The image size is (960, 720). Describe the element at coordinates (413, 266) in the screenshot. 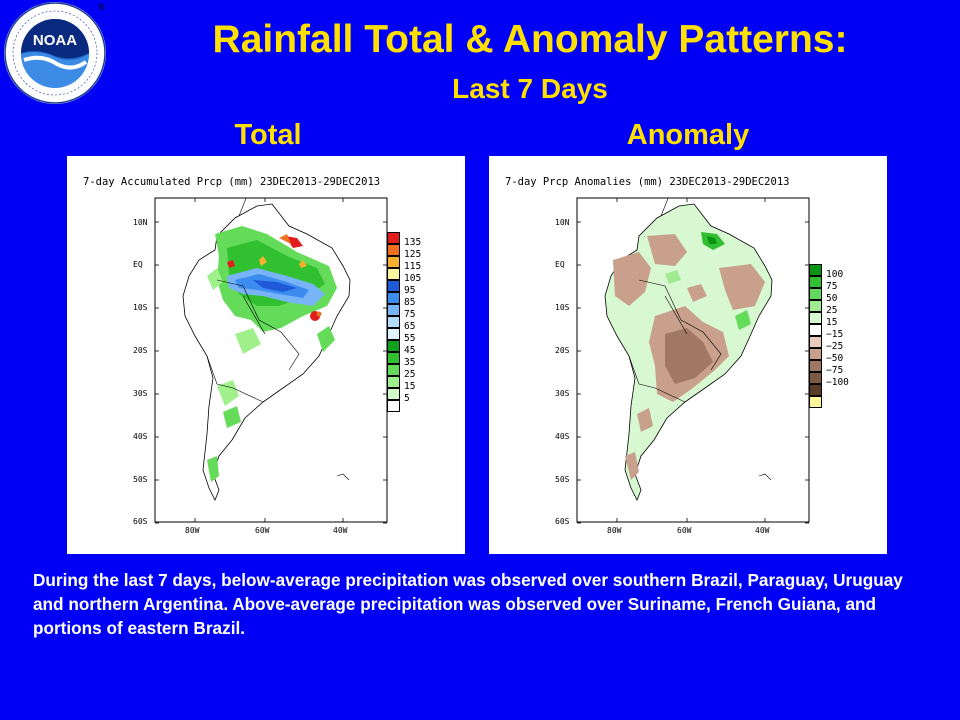

I see `legend-value: 115` at that location.